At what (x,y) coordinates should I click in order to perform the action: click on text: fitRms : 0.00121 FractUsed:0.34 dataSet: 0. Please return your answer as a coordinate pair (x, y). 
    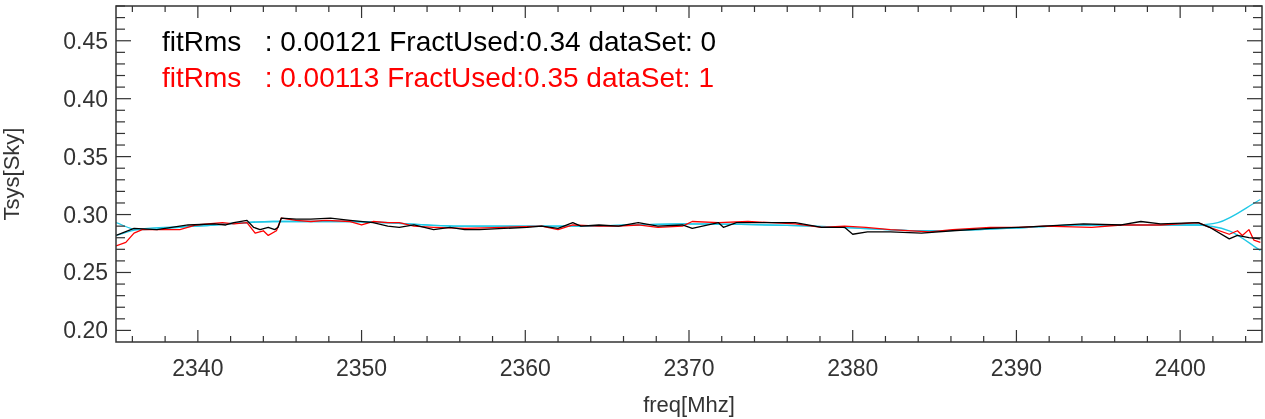
    Looking at the image, I should click on (439, 41).